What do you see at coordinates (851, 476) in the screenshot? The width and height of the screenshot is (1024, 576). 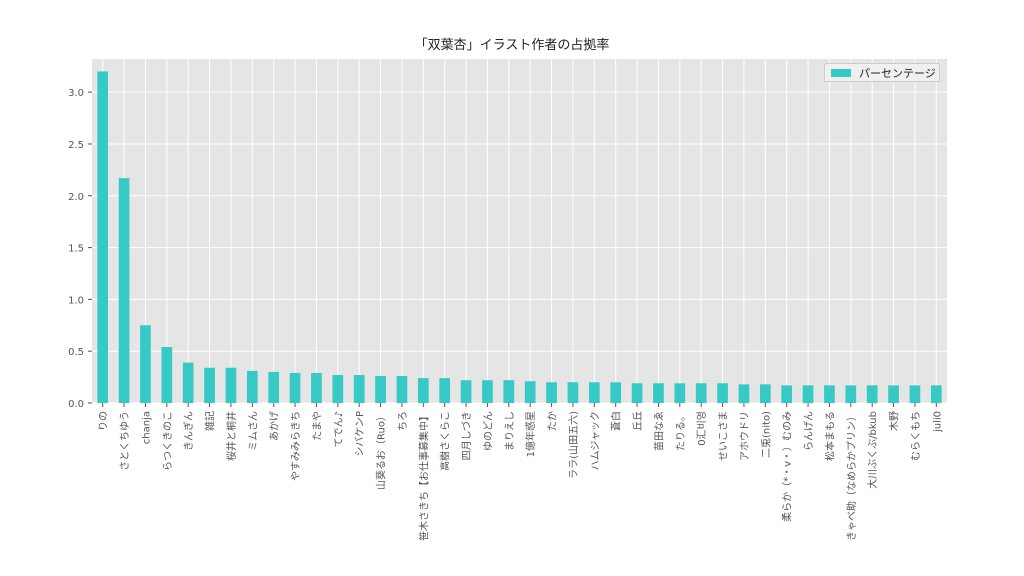 I see `x-tick-label: きゃべ助（なめらかプリン）` at bounding box center [851, 476].